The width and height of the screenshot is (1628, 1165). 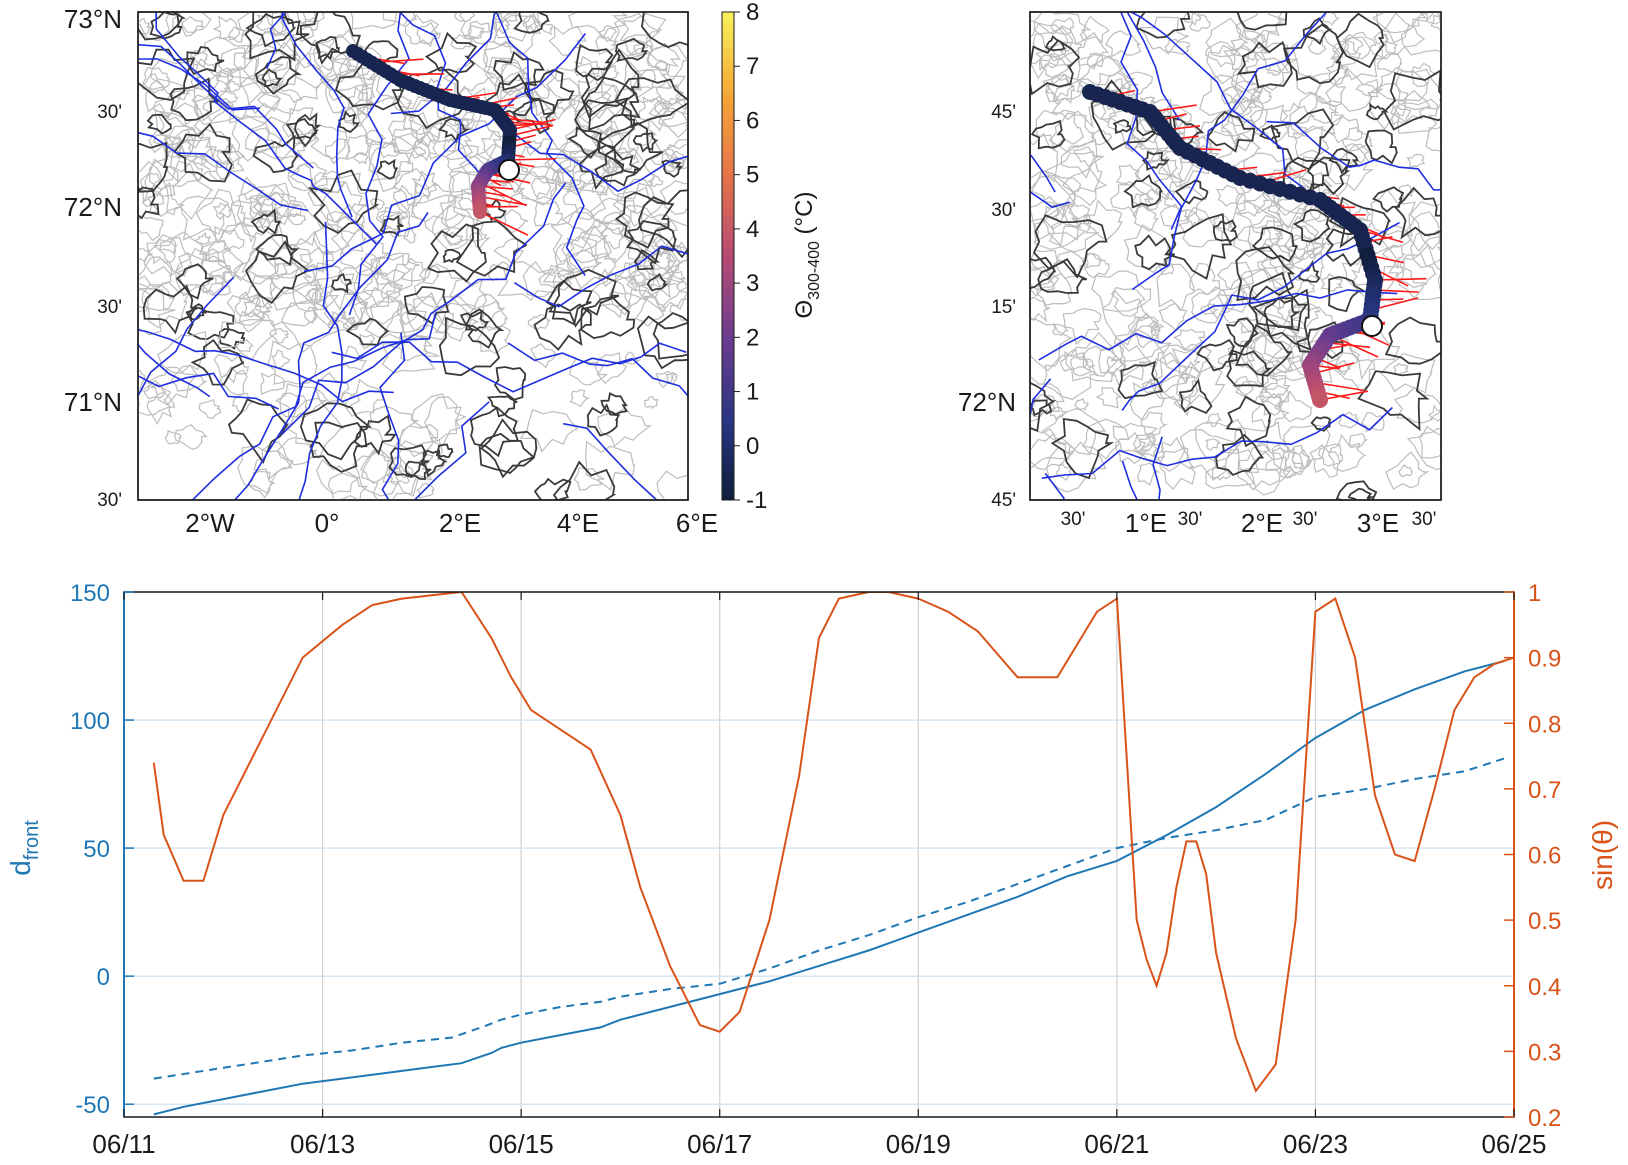 I want to click on right-axis-label-text: sin(θ), so click(x=1602, y=855).